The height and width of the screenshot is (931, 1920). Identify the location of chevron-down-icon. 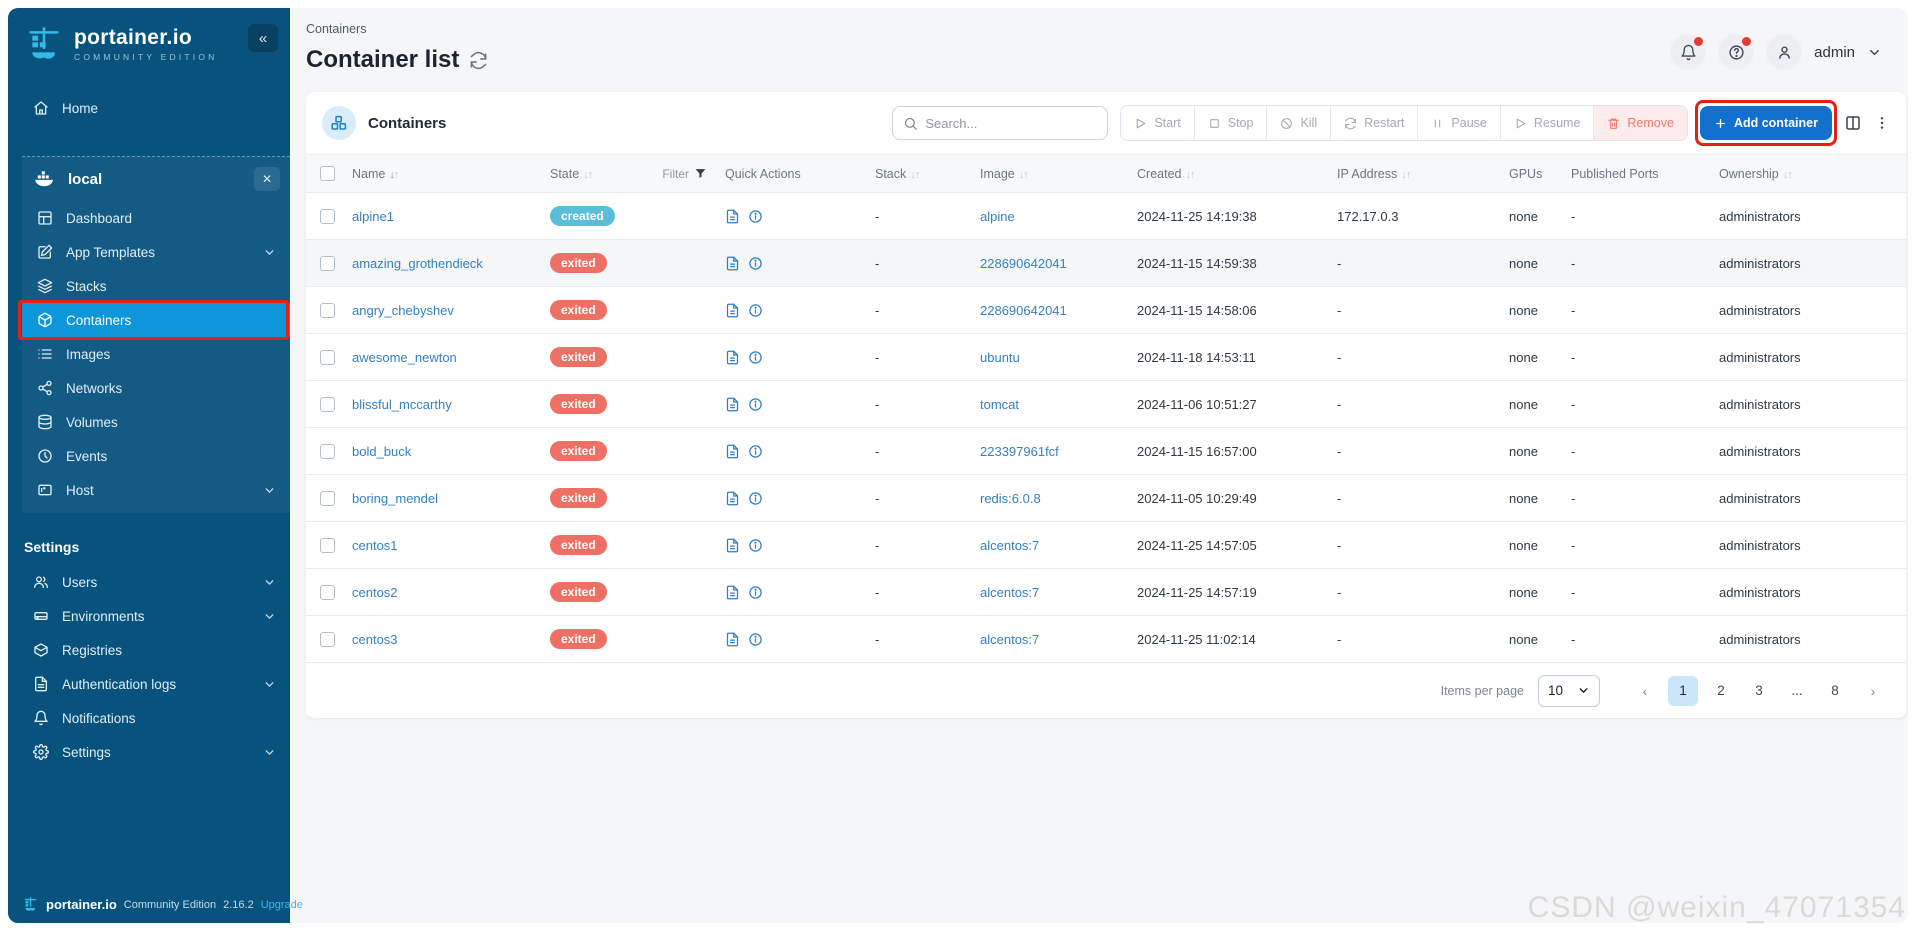
(1874, 52).